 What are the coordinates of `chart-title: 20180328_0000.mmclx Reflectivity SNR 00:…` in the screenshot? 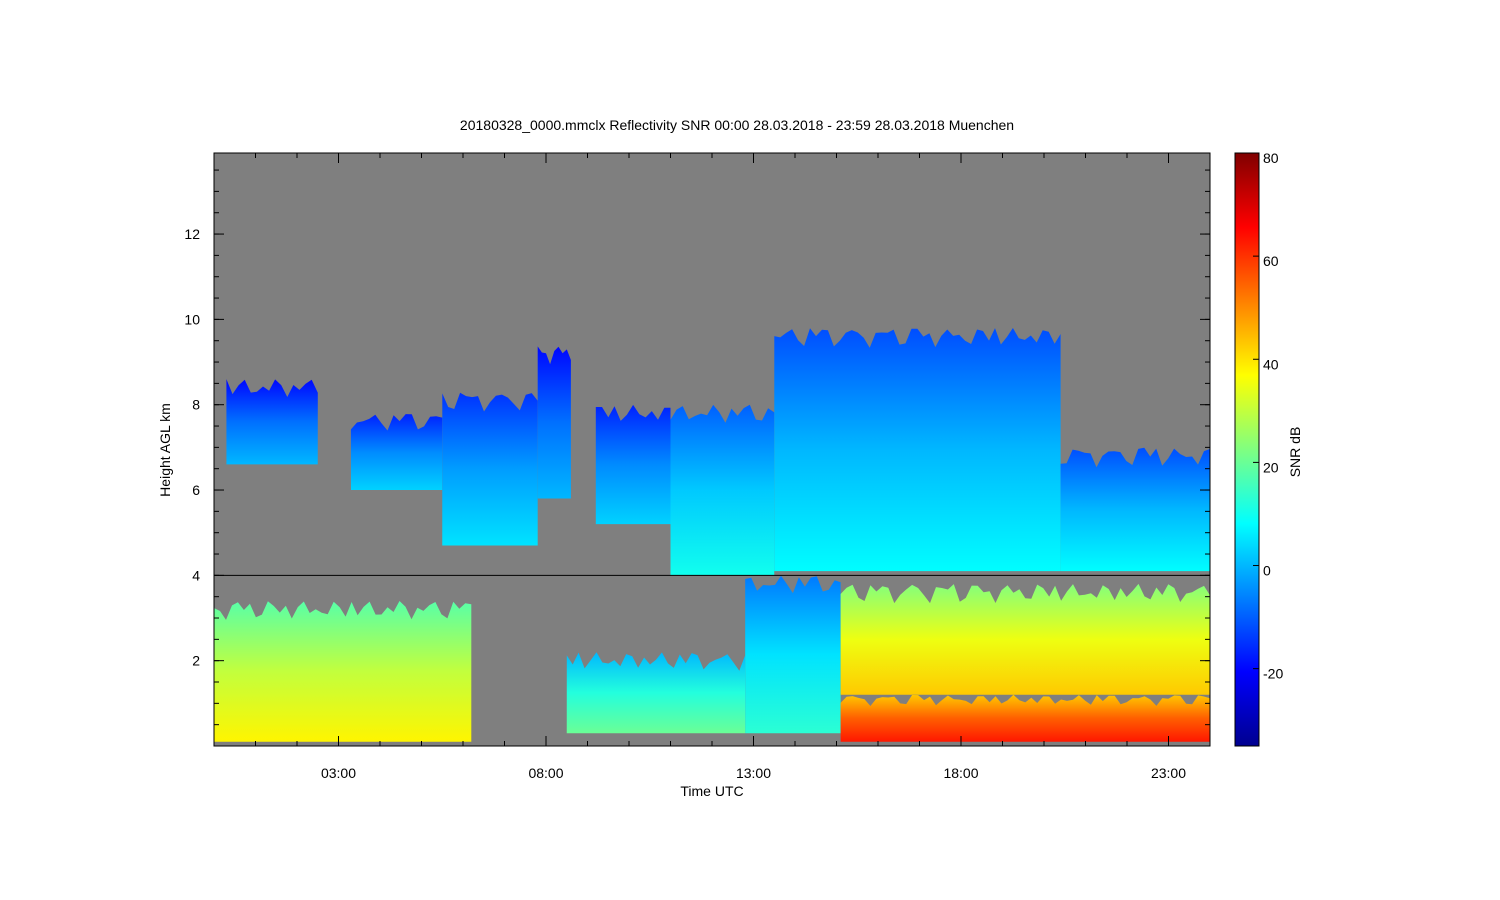 It's located at (737, 125).